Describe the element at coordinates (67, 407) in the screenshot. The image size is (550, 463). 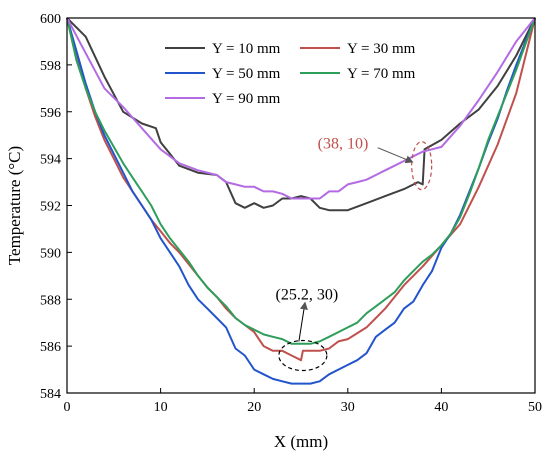
I see `x-tick-label: 0` at that location.